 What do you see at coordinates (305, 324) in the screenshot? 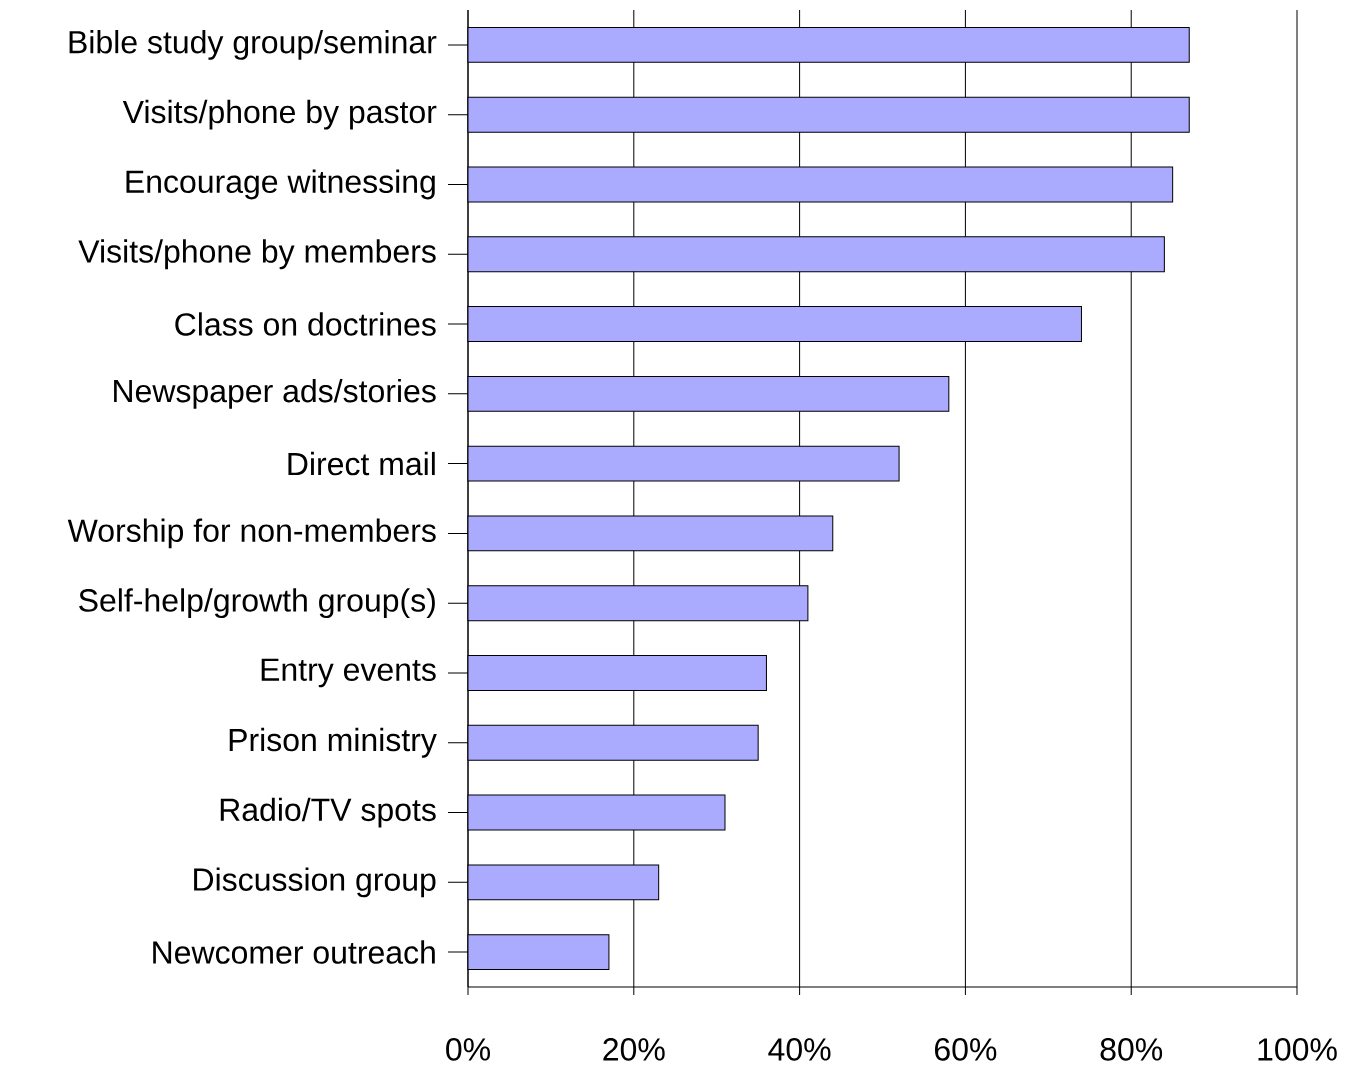
I see `y-tick-label: Class on doctrines` at bounding box center [305, 324].